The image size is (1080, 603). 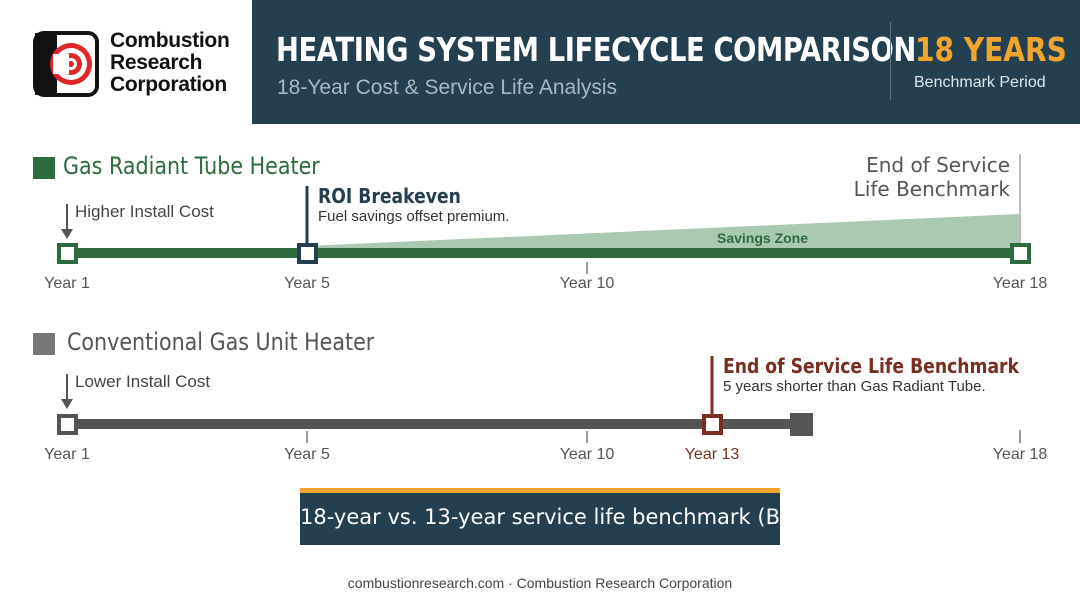 What do you see at coordinates (931, 177) in the screenshot?
I see `end-service-label: End of Service Life Benchmark` at bounding box center [931, 177].